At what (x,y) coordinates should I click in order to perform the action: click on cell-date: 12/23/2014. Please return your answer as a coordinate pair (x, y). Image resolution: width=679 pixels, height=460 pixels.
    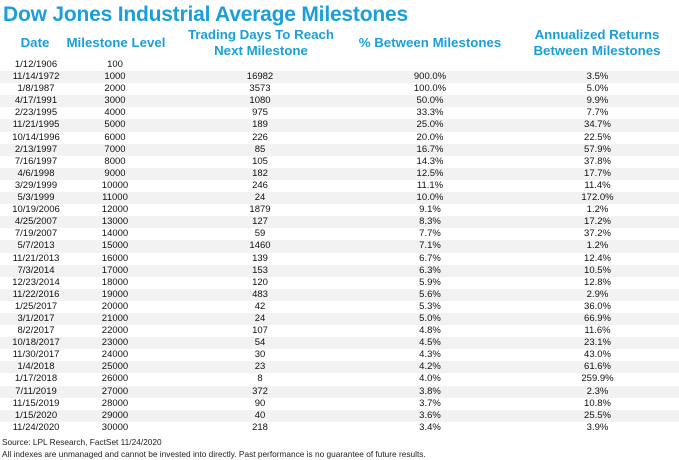
    Looking at the image, I should click on (36, 282).